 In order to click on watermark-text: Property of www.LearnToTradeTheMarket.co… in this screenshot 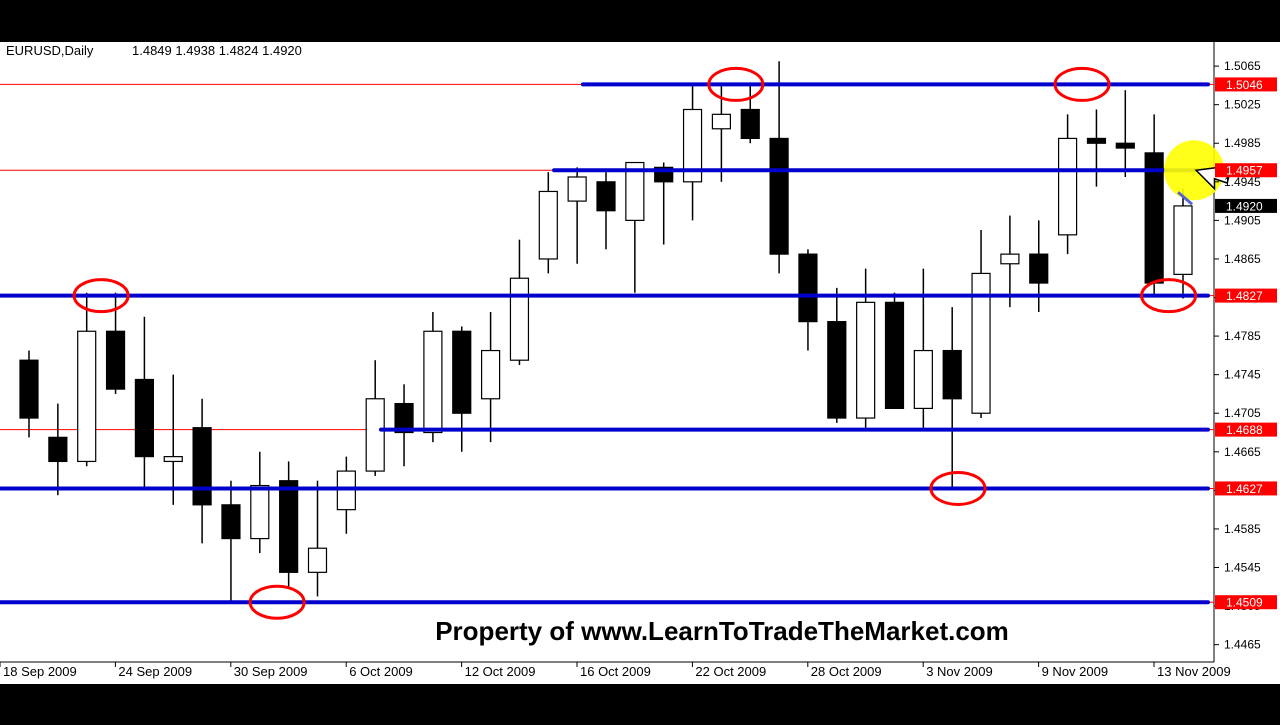, I will do `click(722, 631)`.